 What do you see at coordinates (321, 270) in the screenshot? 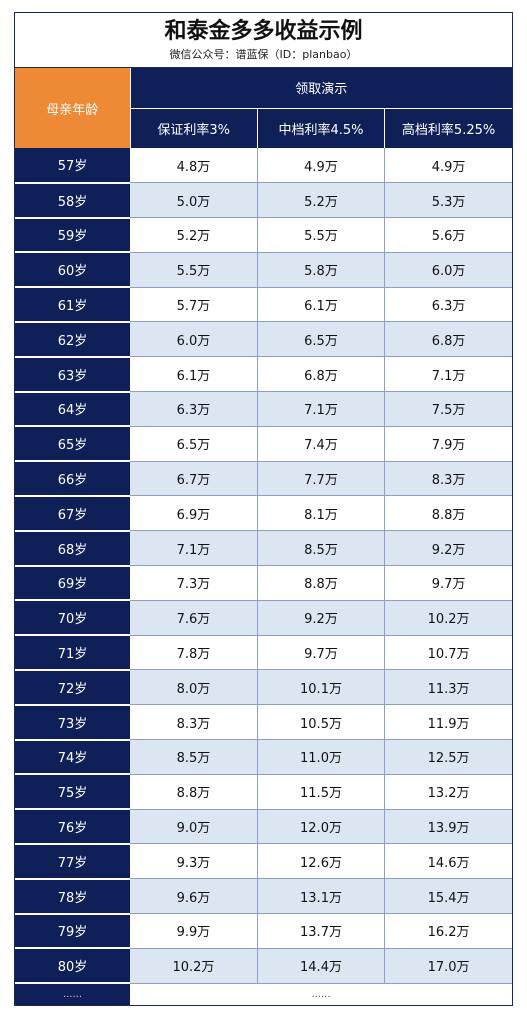
I see `medium-value-cell: 5.8万` at bounding box center [321, 270].